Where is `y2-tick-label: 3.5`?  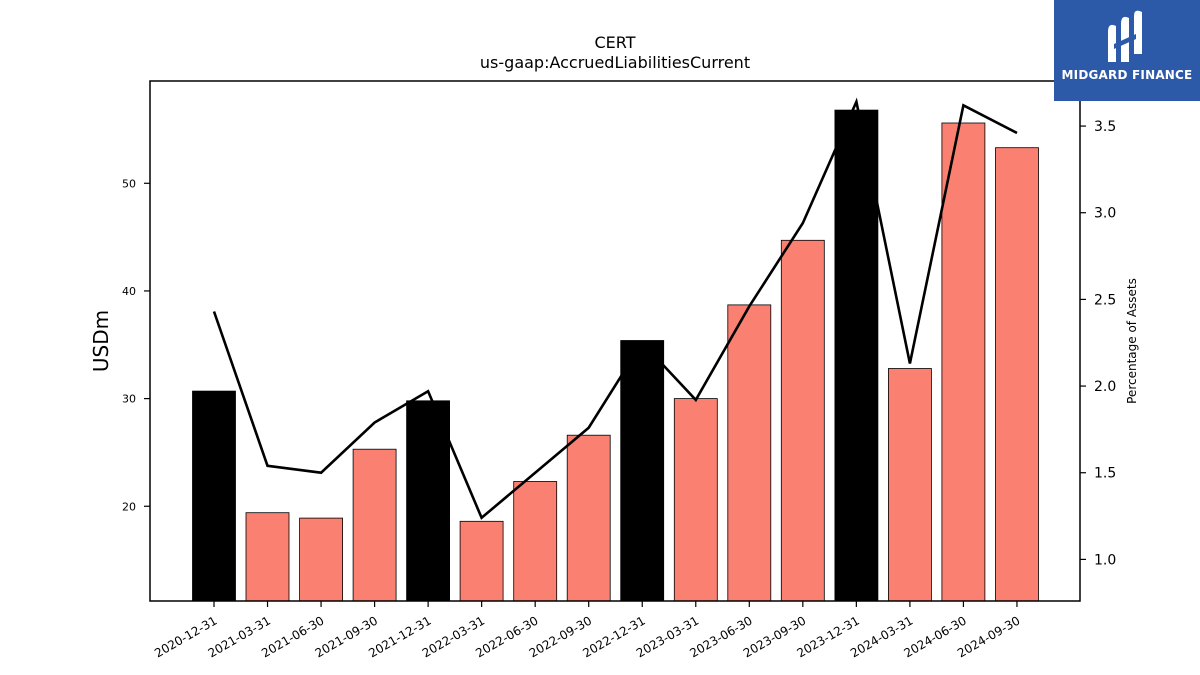 y2-tick-label: 3.5 is located at coordinates (1105, 127).